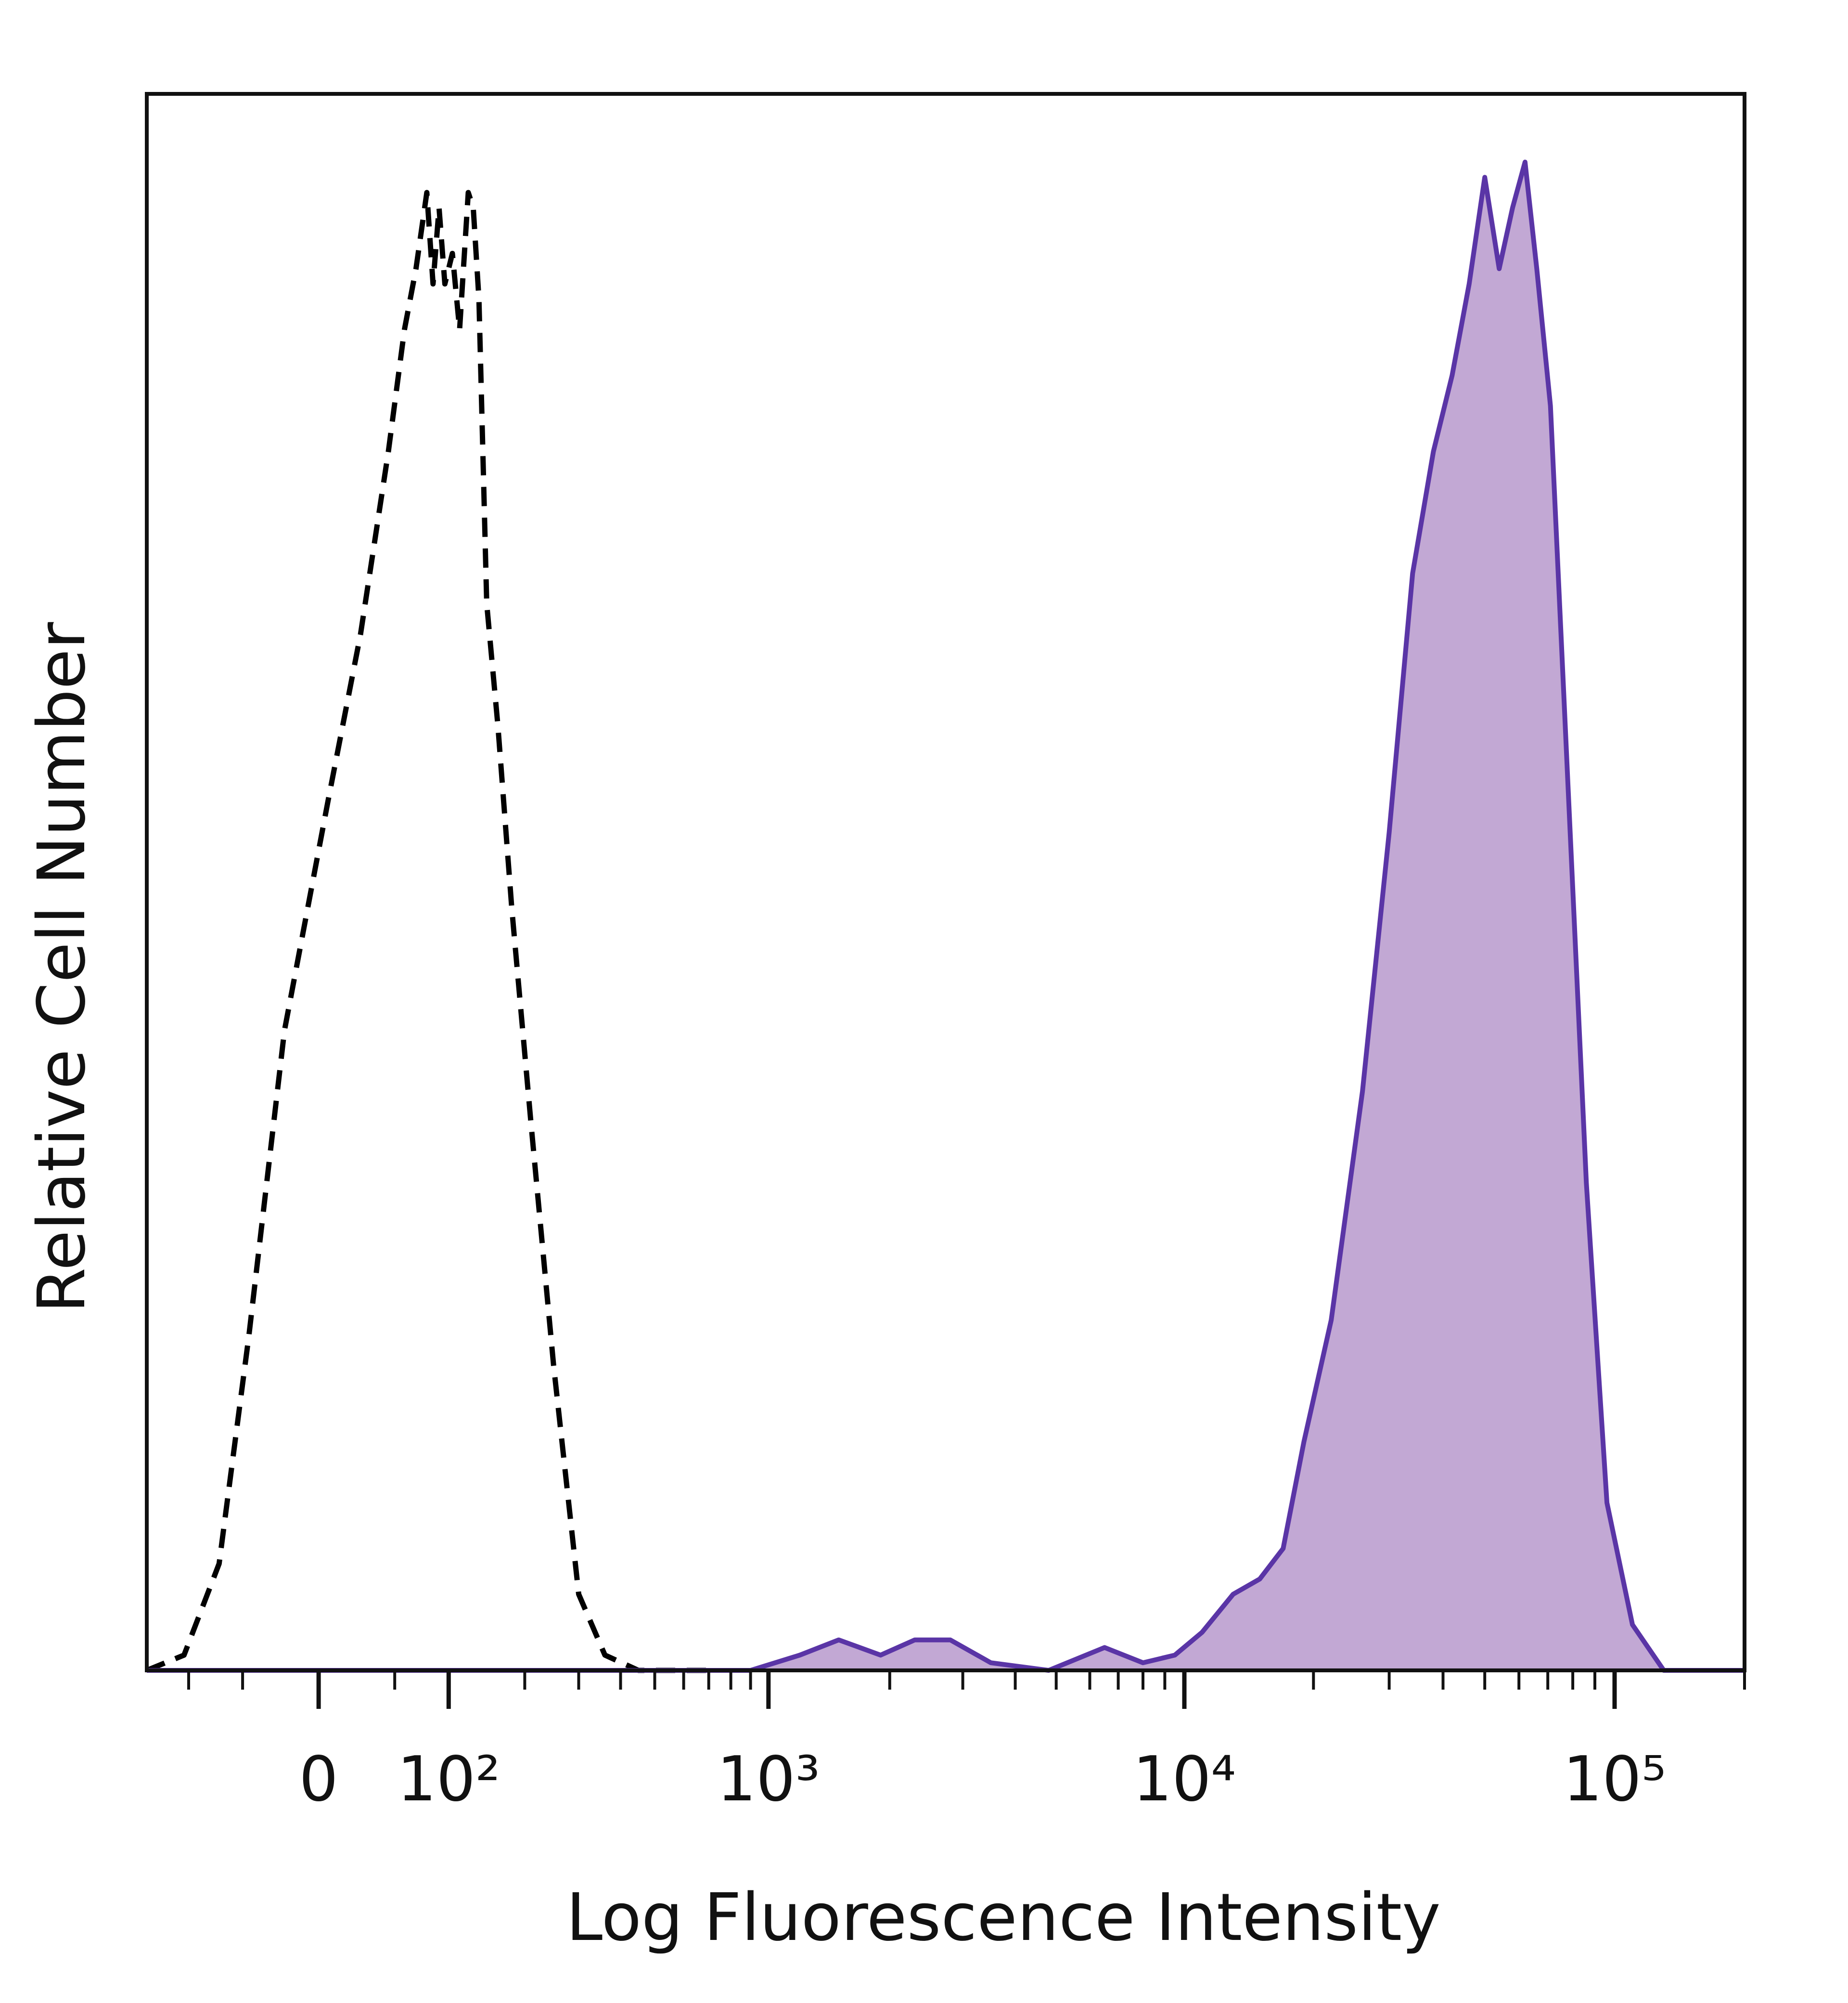  Describe the element at coordinates (448, 1779) in the screenshot. I see `x-tick-label: 10²` at that location.